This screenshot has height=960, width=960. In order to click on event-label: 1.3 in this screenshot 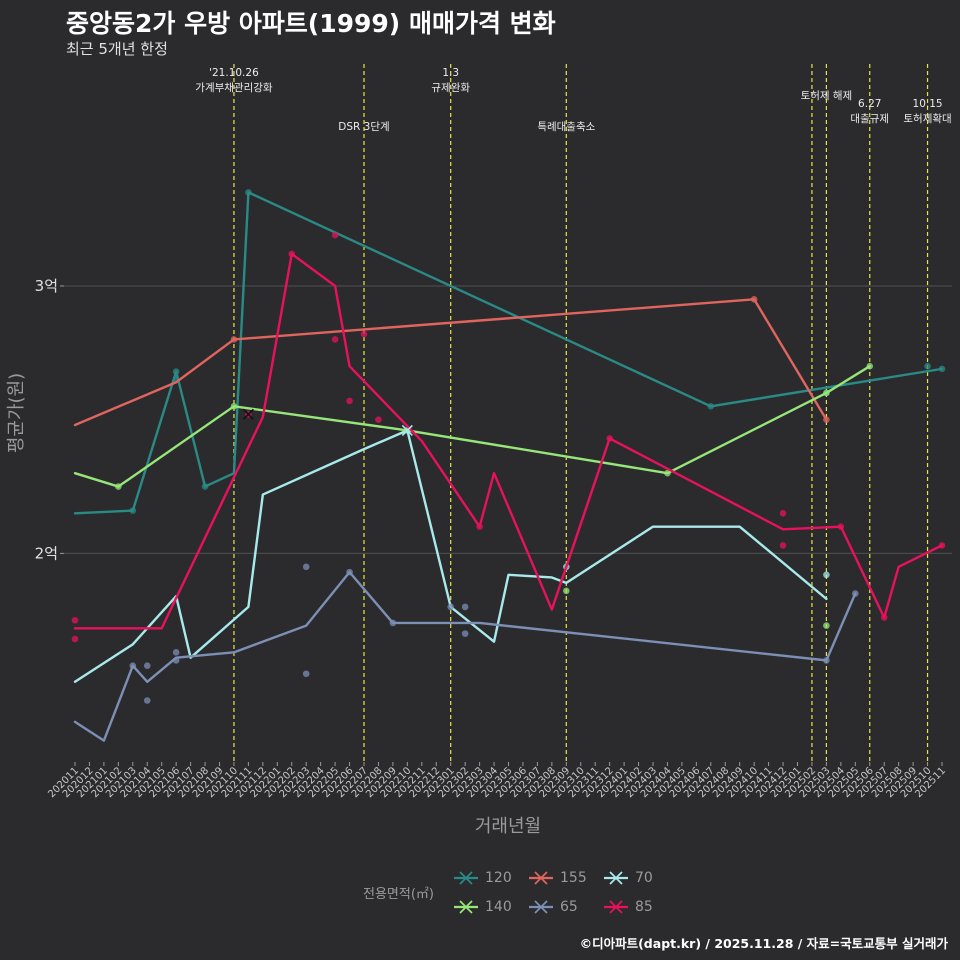, I will do `click(450, 73)`.